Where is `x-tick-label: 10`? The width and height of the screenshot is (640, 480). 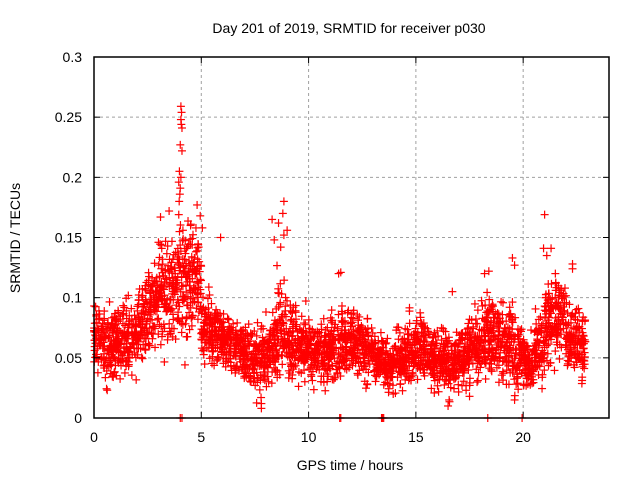 x-tick-label: 10 is located at coordinates (309, 437).